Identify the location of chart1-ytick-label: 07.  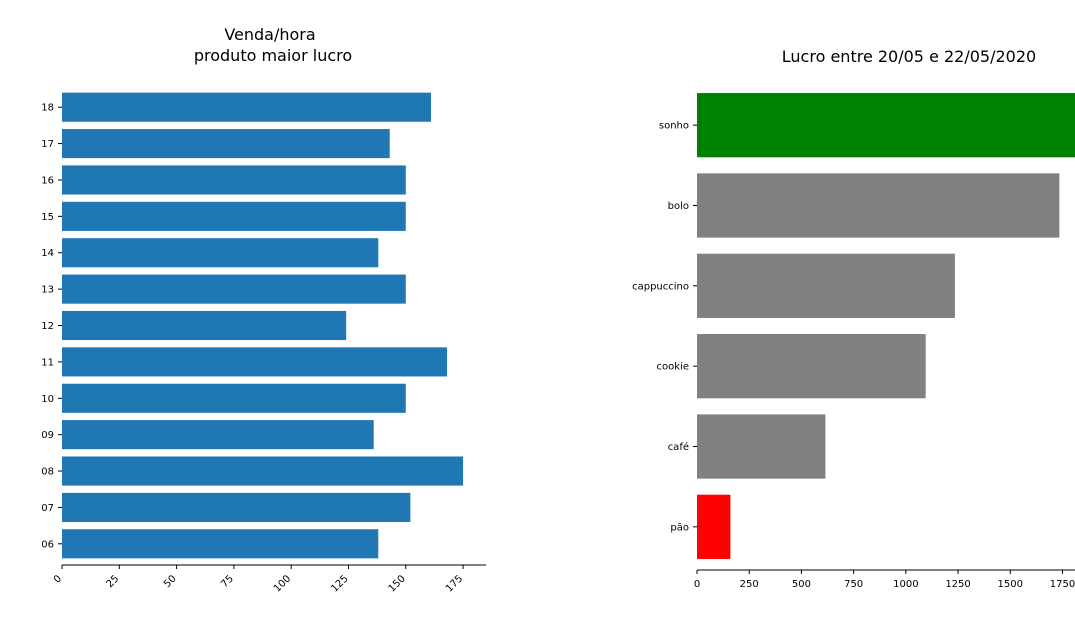
(47, 508).